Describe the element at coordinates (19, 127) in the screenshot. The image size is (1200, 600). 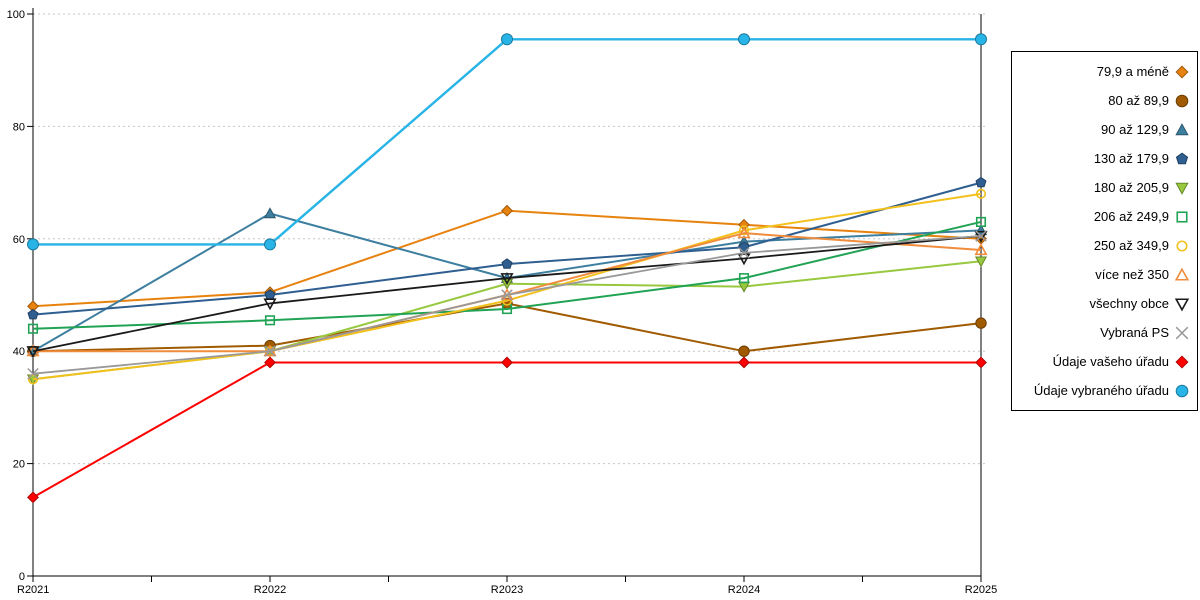
I see `y-tick-label: 80` at that location.